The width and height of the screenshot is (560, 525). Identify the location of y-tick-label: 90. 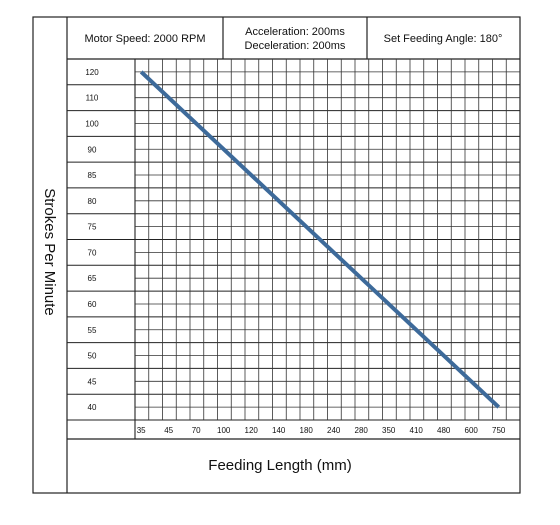
(92, 149).